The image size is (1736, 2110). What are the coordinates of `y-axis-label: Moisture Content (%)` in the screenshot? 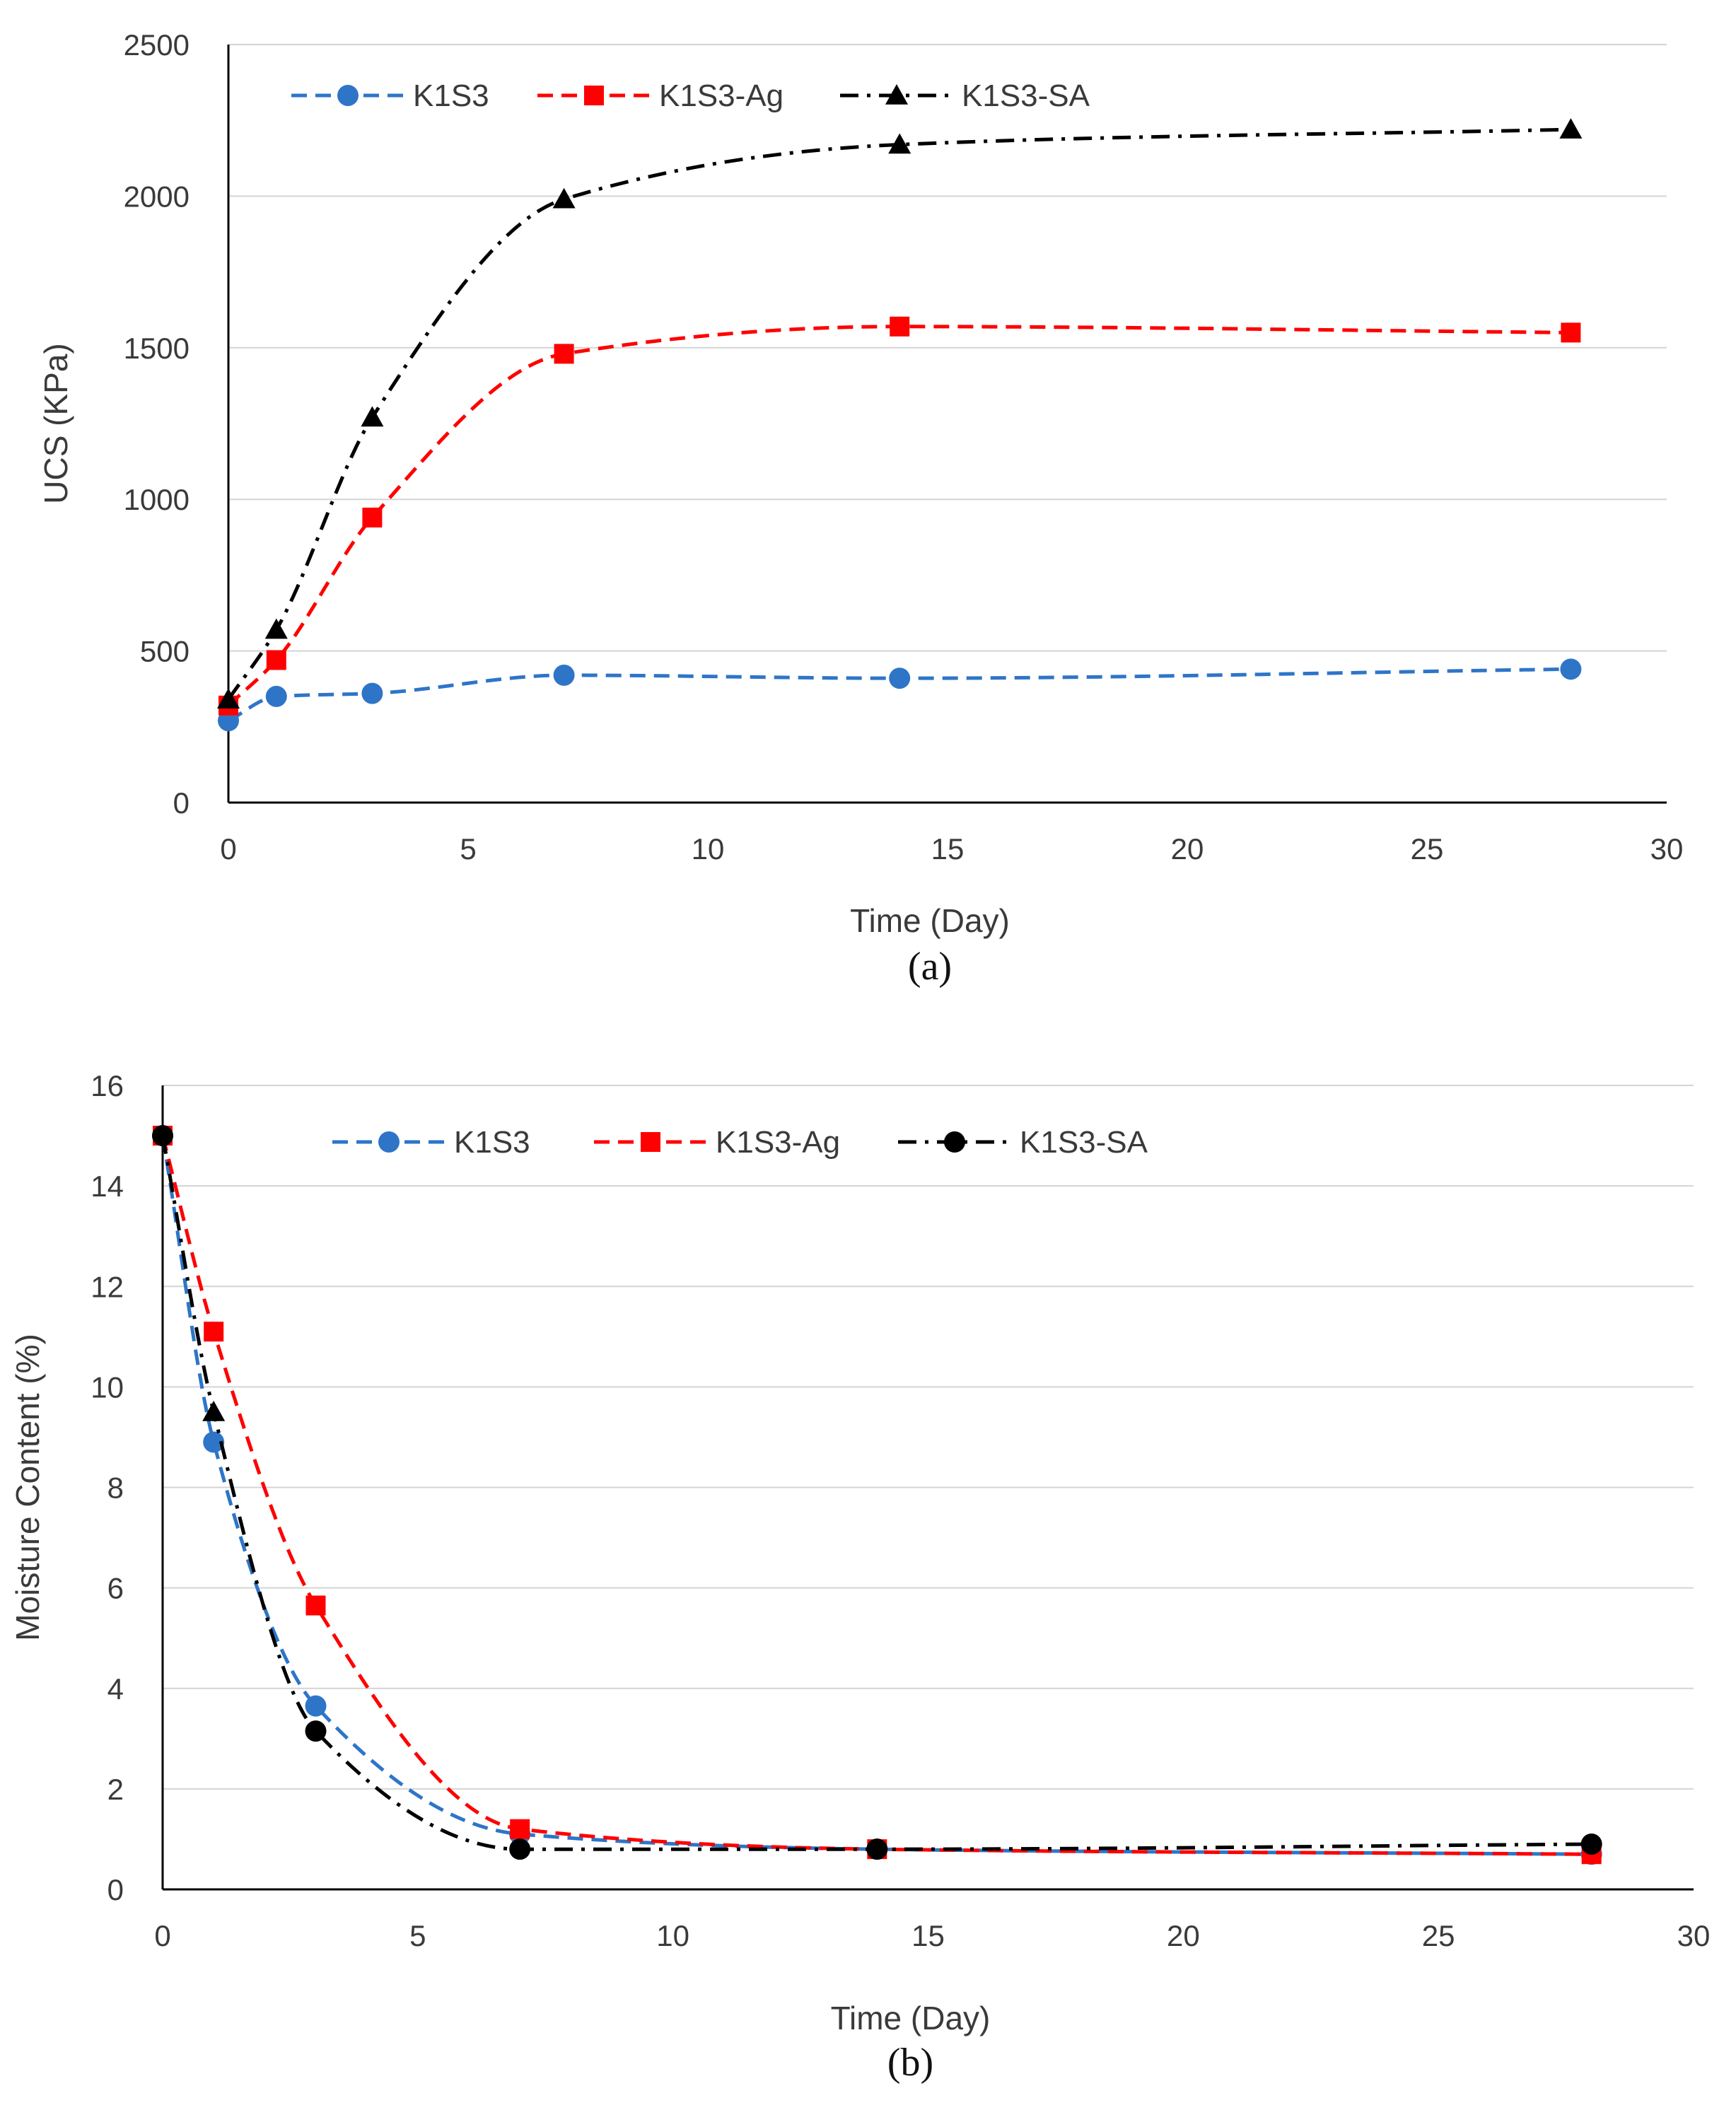 It's located at (27, 1487).